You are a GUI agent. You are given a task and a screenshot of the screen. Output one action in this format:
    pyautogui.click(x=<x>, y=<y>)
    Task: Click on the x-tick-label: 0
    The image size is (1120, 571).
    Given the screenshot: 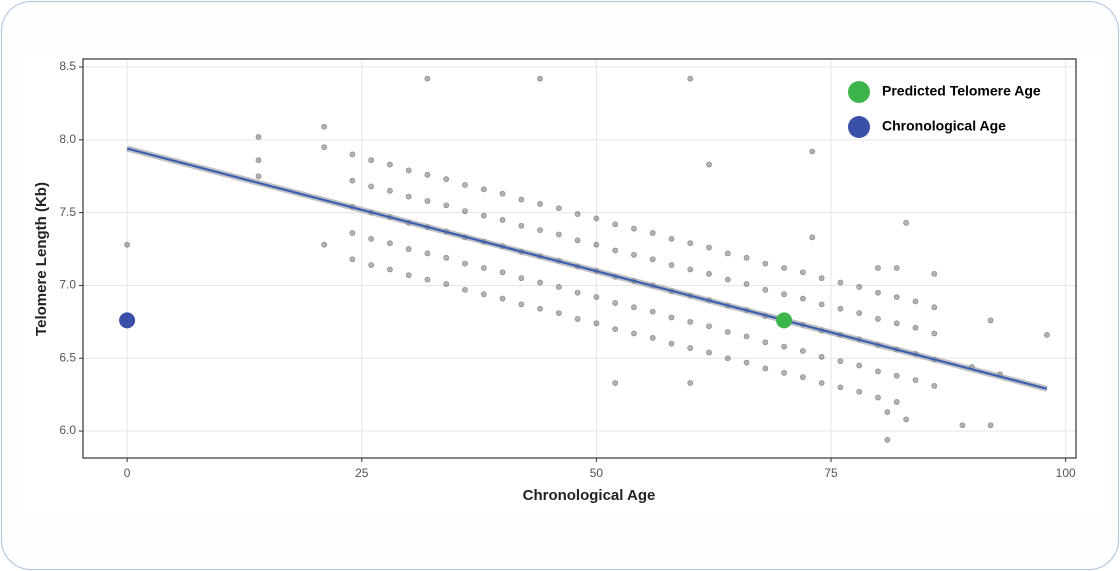 What is the action you would take?
    pyautogui.click(x=127, y=473)
    